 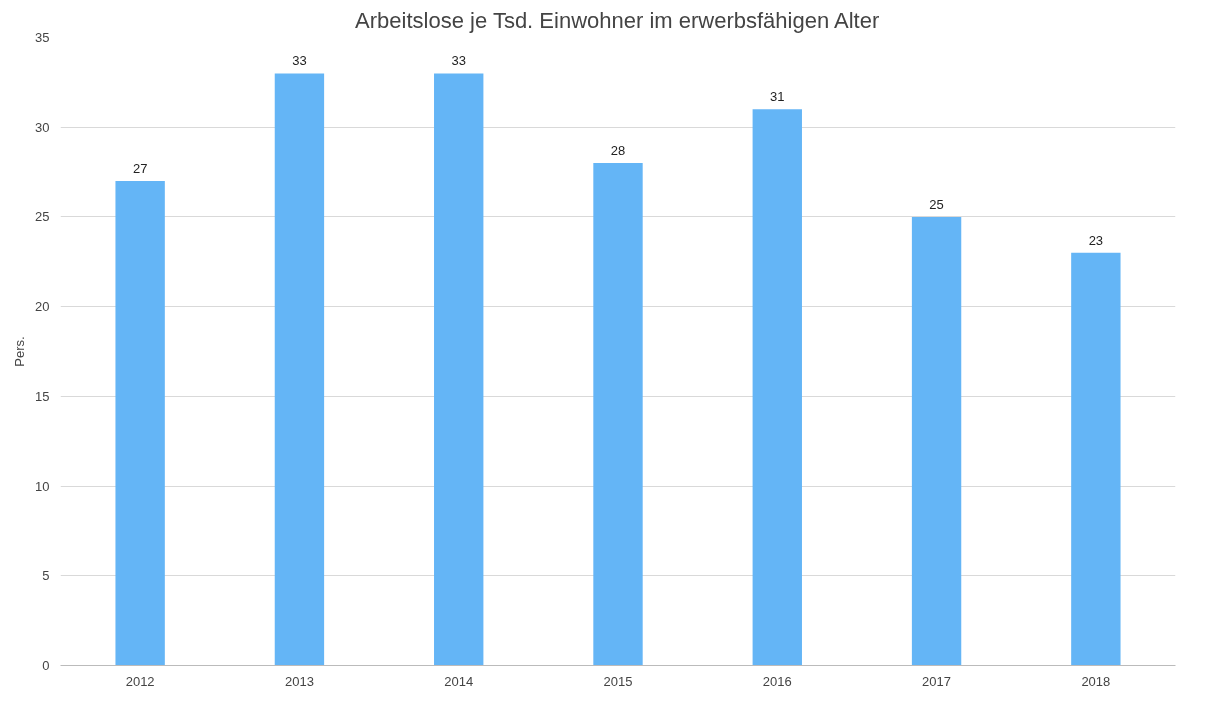 I want to click on y-tick-label: 10, so click(x=42, y=486).